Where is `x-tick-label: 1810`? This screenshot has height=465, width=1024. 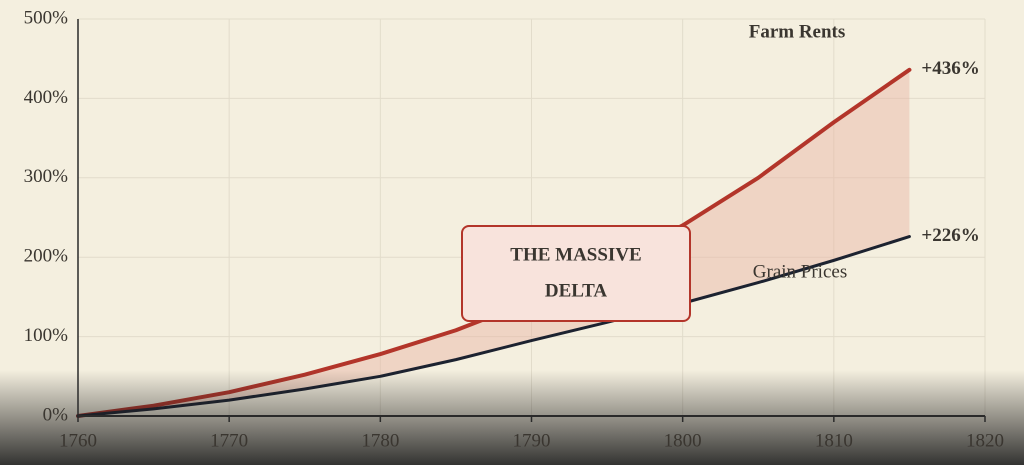 x-tick-label: 1810 is located at coordinates (834, 440).